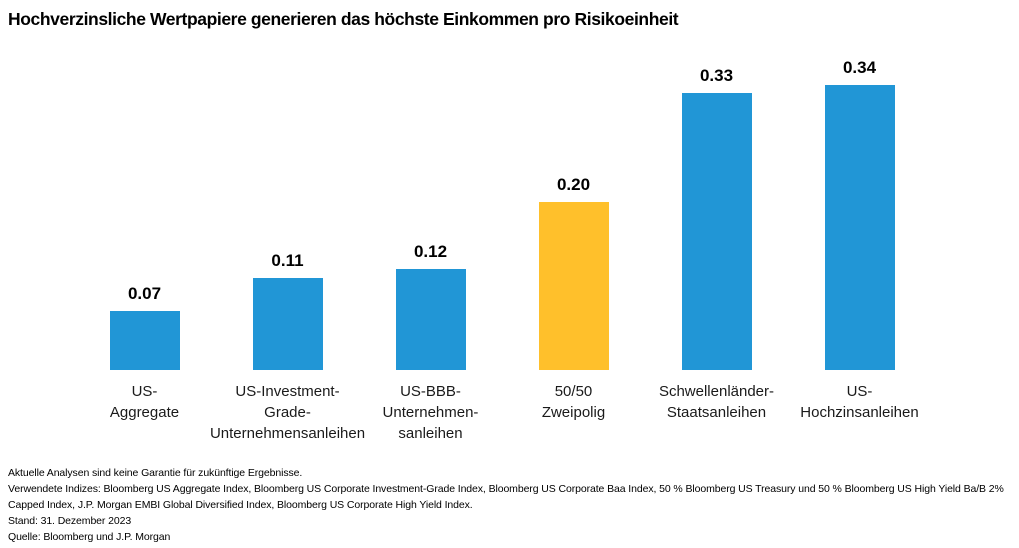  Describe the element at coordinates (287, 207) in the screenshot. I see `bar-column-1: 0.11` at that location.